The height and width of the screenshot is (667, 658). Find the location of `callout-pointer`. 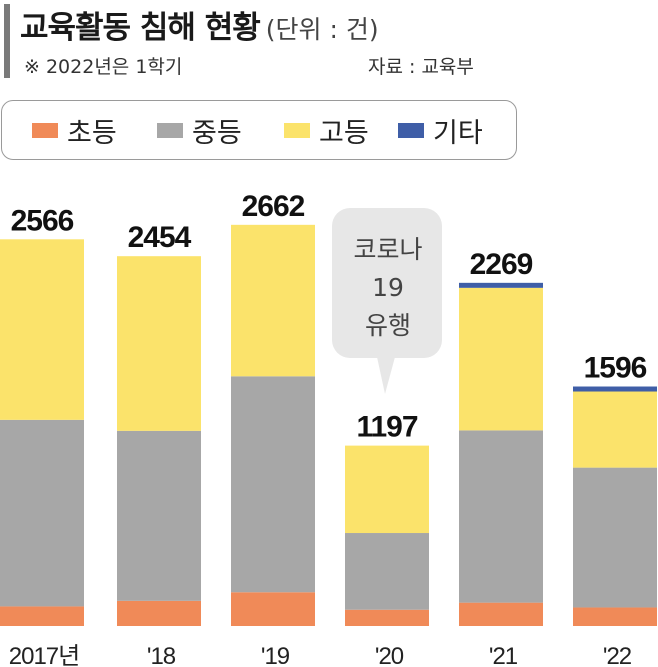

callout-pointer is located at coordinates (386, 375).